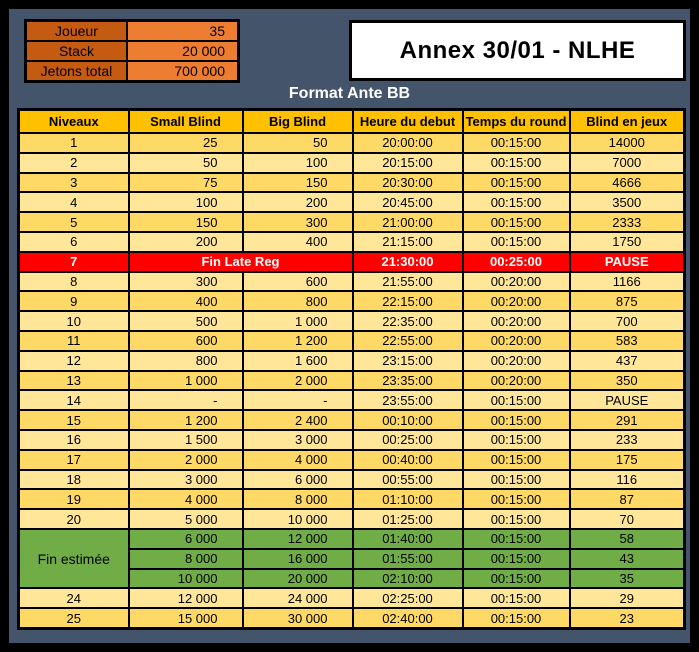 The height and width of the screenshot is (652, 699). I want to click on cell-niveau: 6, so click(73, 241).